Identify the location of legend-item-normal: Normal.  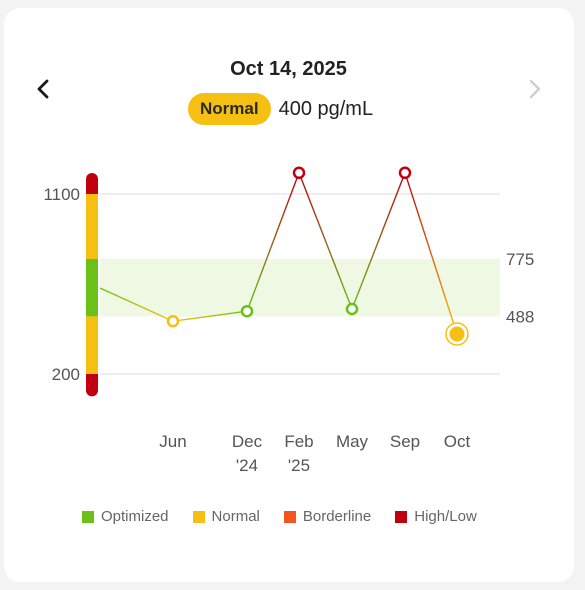
(226, 516).